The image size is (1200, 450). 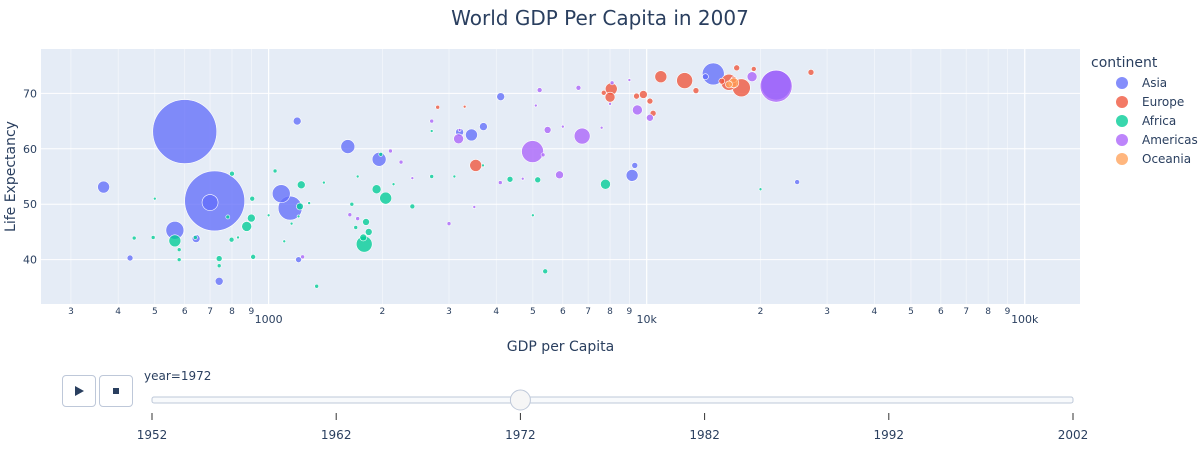 What do you see at coordinates (1163, 102) in the screenshot?
I see `legend-label-europe: Europe` at bounding box center [1163, 102].